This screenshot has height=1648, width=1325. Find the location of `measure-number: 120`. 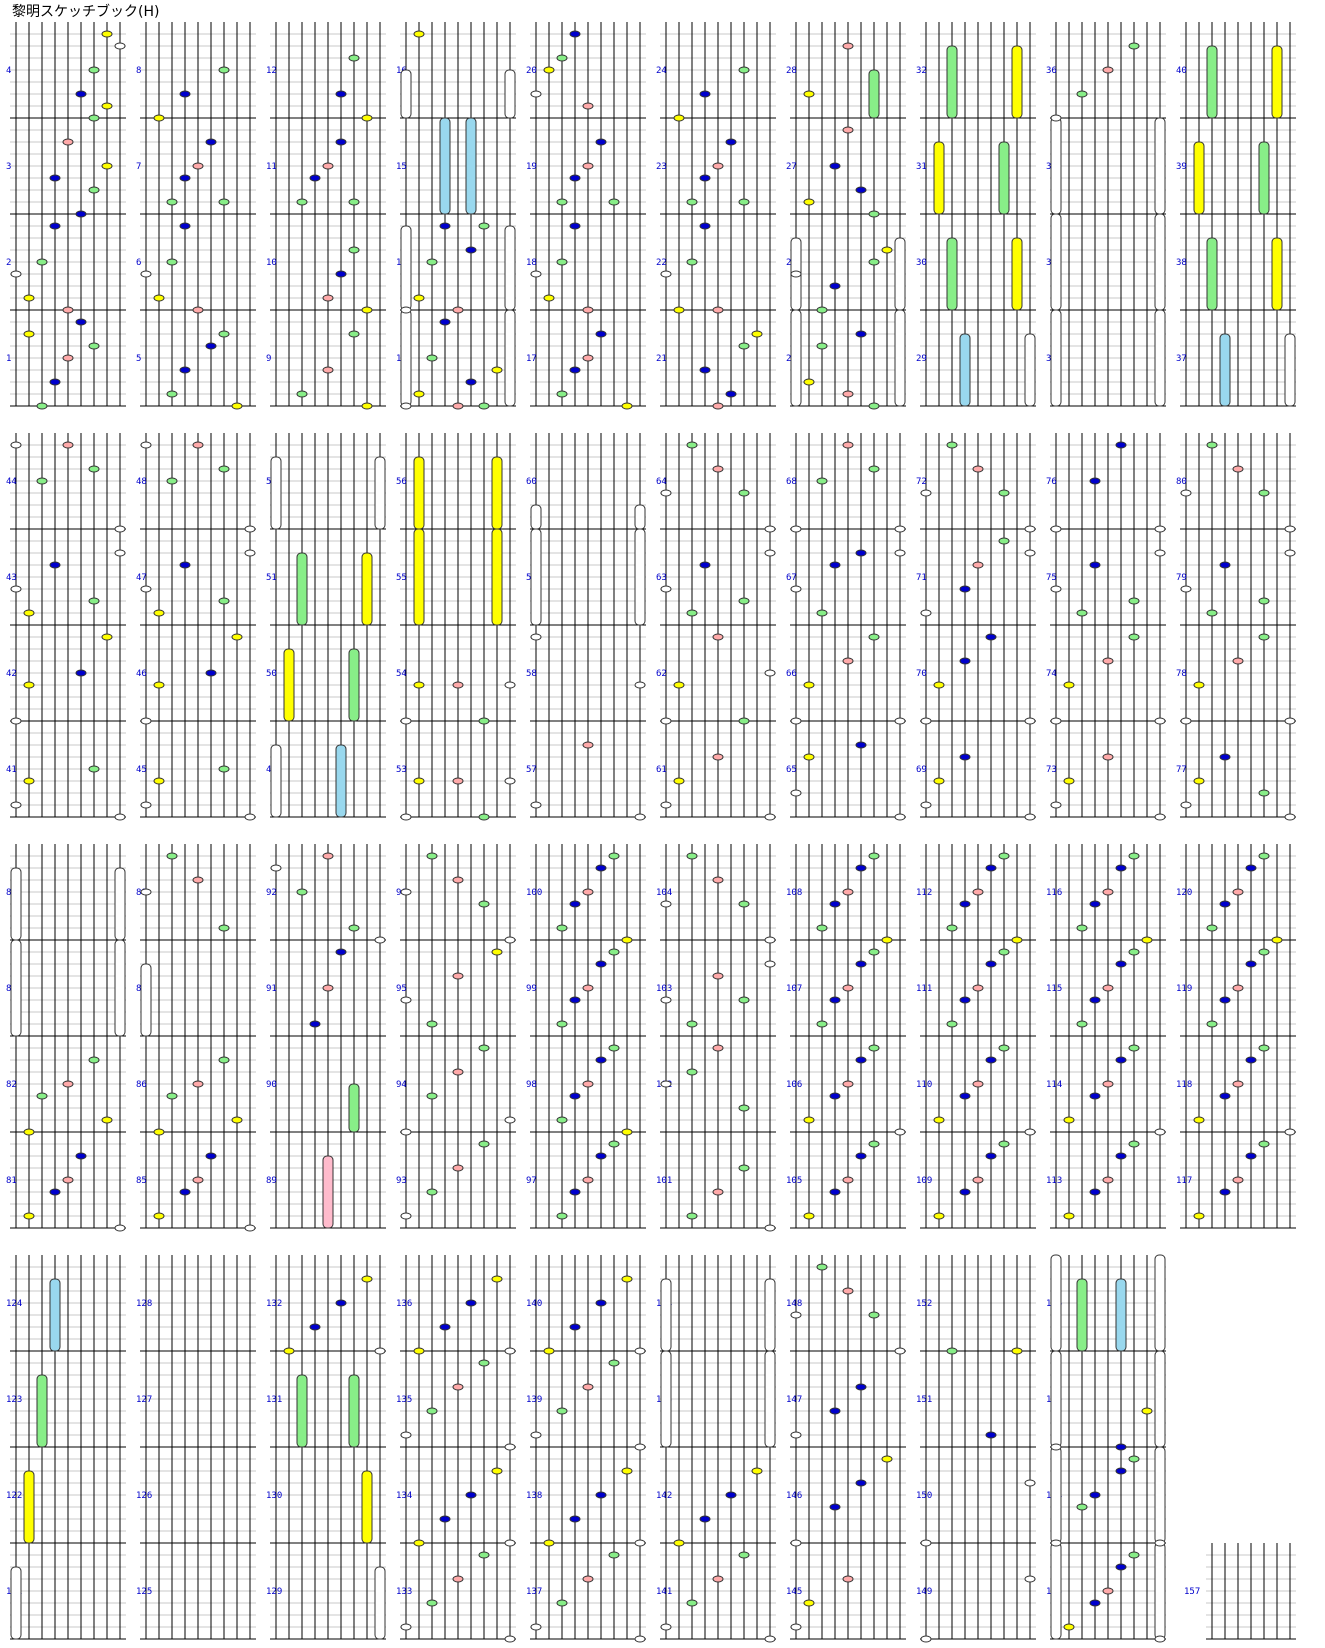

measure-number: 120 is located at coordinates (1184, 893).